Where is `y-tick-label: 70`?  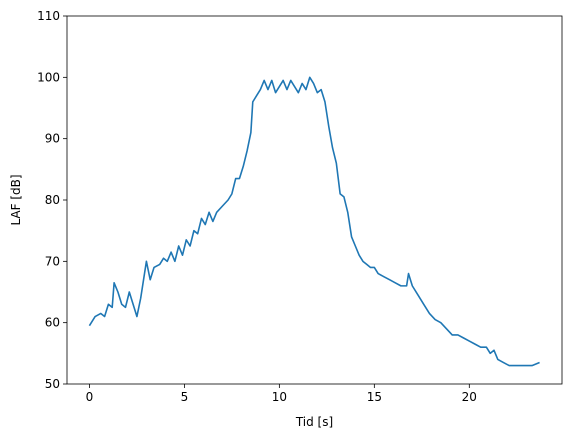 y-tick-label: 70 is located at coordinates (52, 261).